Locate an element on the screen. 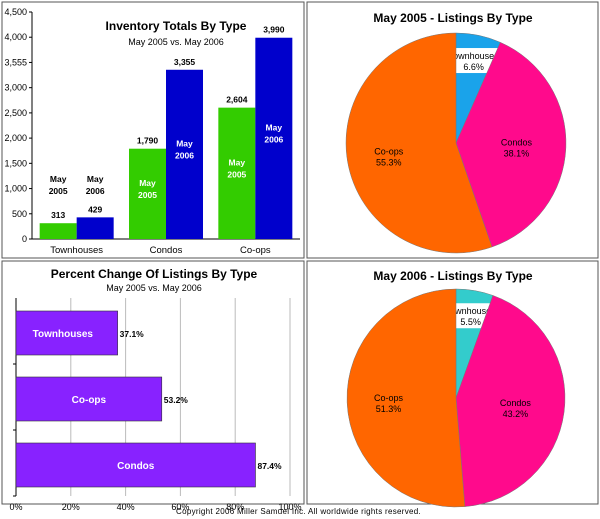 The image size is (600, 519). pie-slice-value: 5.5% is located at coordinates (470, 322).